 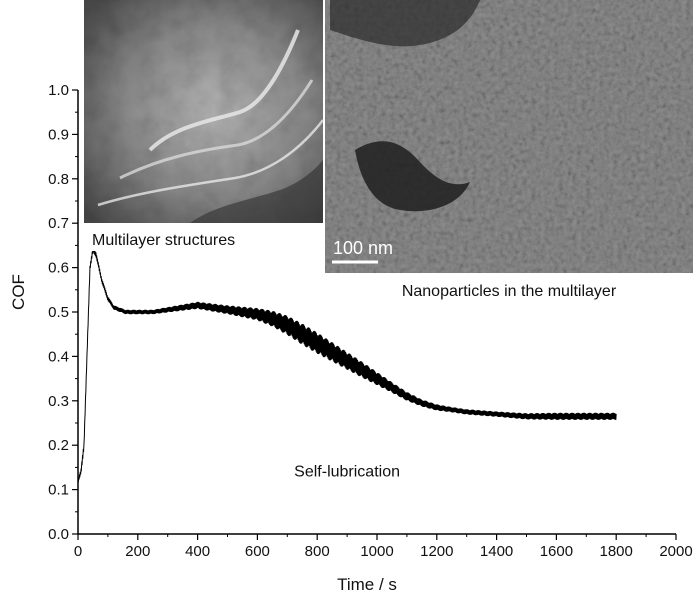 I want to click on y-ticks: 0.0 0.1 0.2 0.3 0.4 0.5 0.6 0.7 0.8 0.9 1.0, so click(x=63, y=312).